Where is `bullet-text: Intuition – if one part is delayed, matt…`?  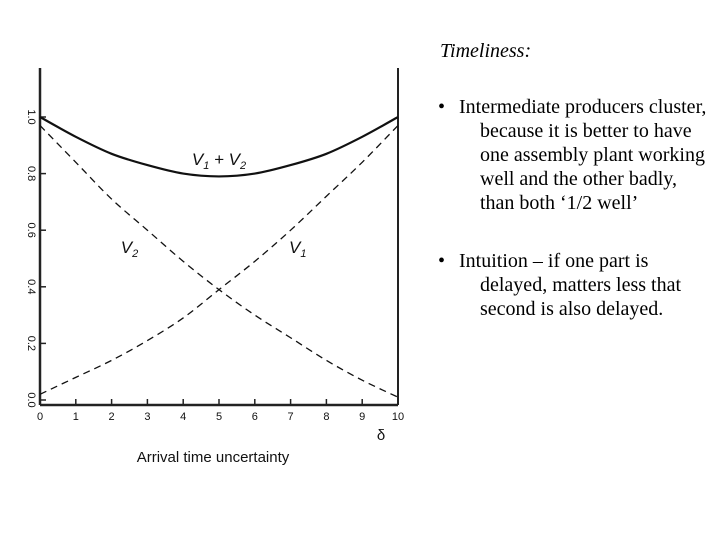
bullet-text: Intuition – if one part is delayed, matt… is located at coordinates (570, 285).